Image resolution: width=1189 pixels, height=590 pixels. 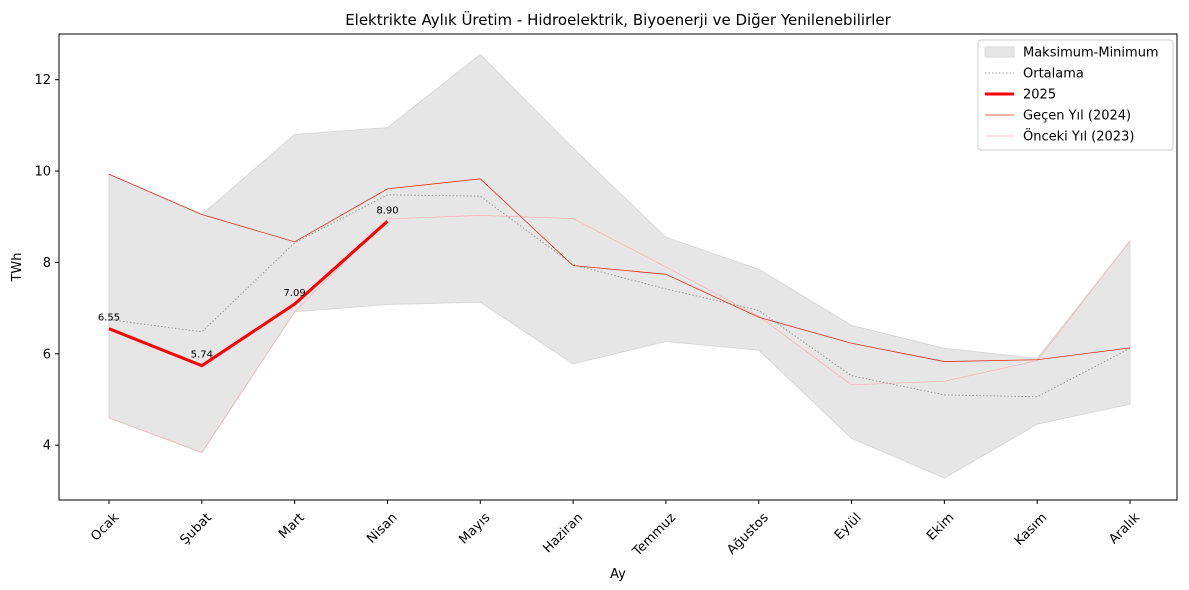 What do you see at coordinates (1078, 136) in the screenshot?
I see `legend-label: Önceki Yıl (2023)` at bounding box center [1078, 136].